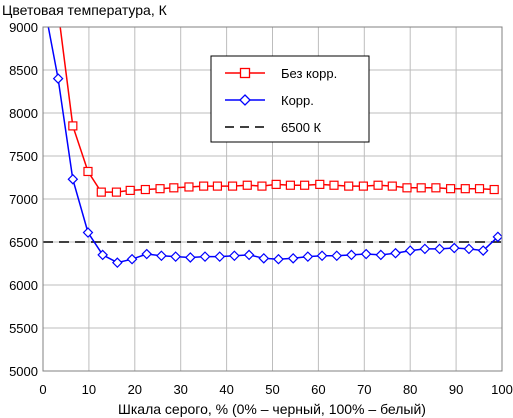 The width and height of the screenshot is (513, 418). Describe the element at coordinates (297, 100) in the screenshot. I see `legend-label: Корр.` at that location.